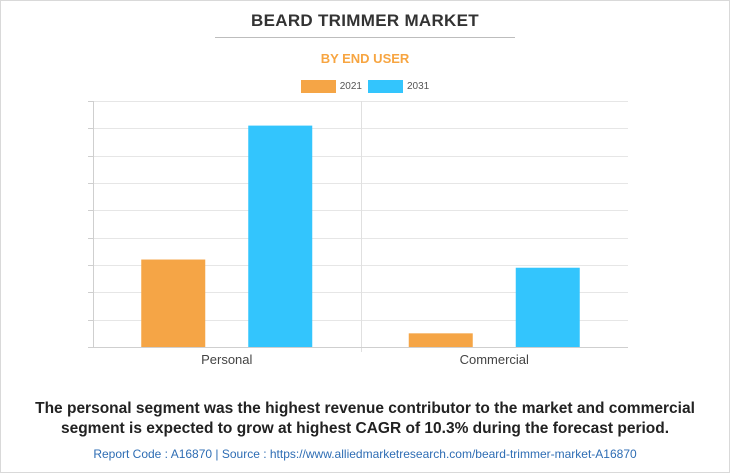  What do you see at coordinates (440, 340) in the screenshot?
I see `bar-commercial-2021` at bounding box center [440, 340].